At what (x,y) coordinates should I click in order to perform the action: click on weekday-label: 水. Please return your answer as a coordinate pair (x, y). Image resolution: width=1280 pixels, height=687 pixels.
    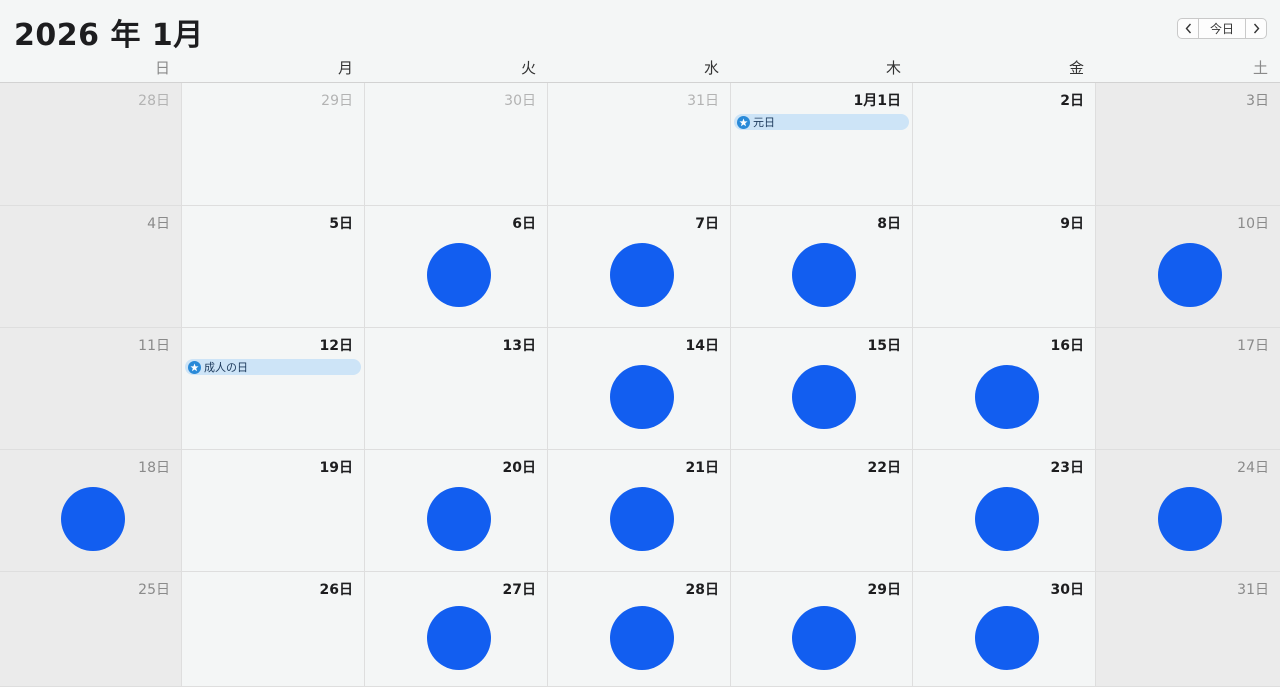
    Looking at the image, I should click on (711, 68).